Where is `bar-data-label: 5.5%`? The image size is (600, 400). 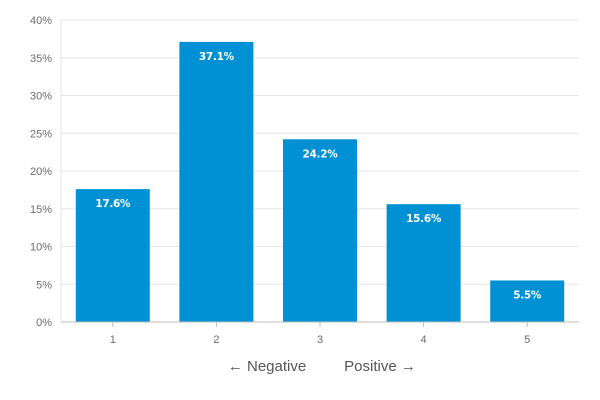
bar-data-label: 5.5% is located at coordinates (527, 295).